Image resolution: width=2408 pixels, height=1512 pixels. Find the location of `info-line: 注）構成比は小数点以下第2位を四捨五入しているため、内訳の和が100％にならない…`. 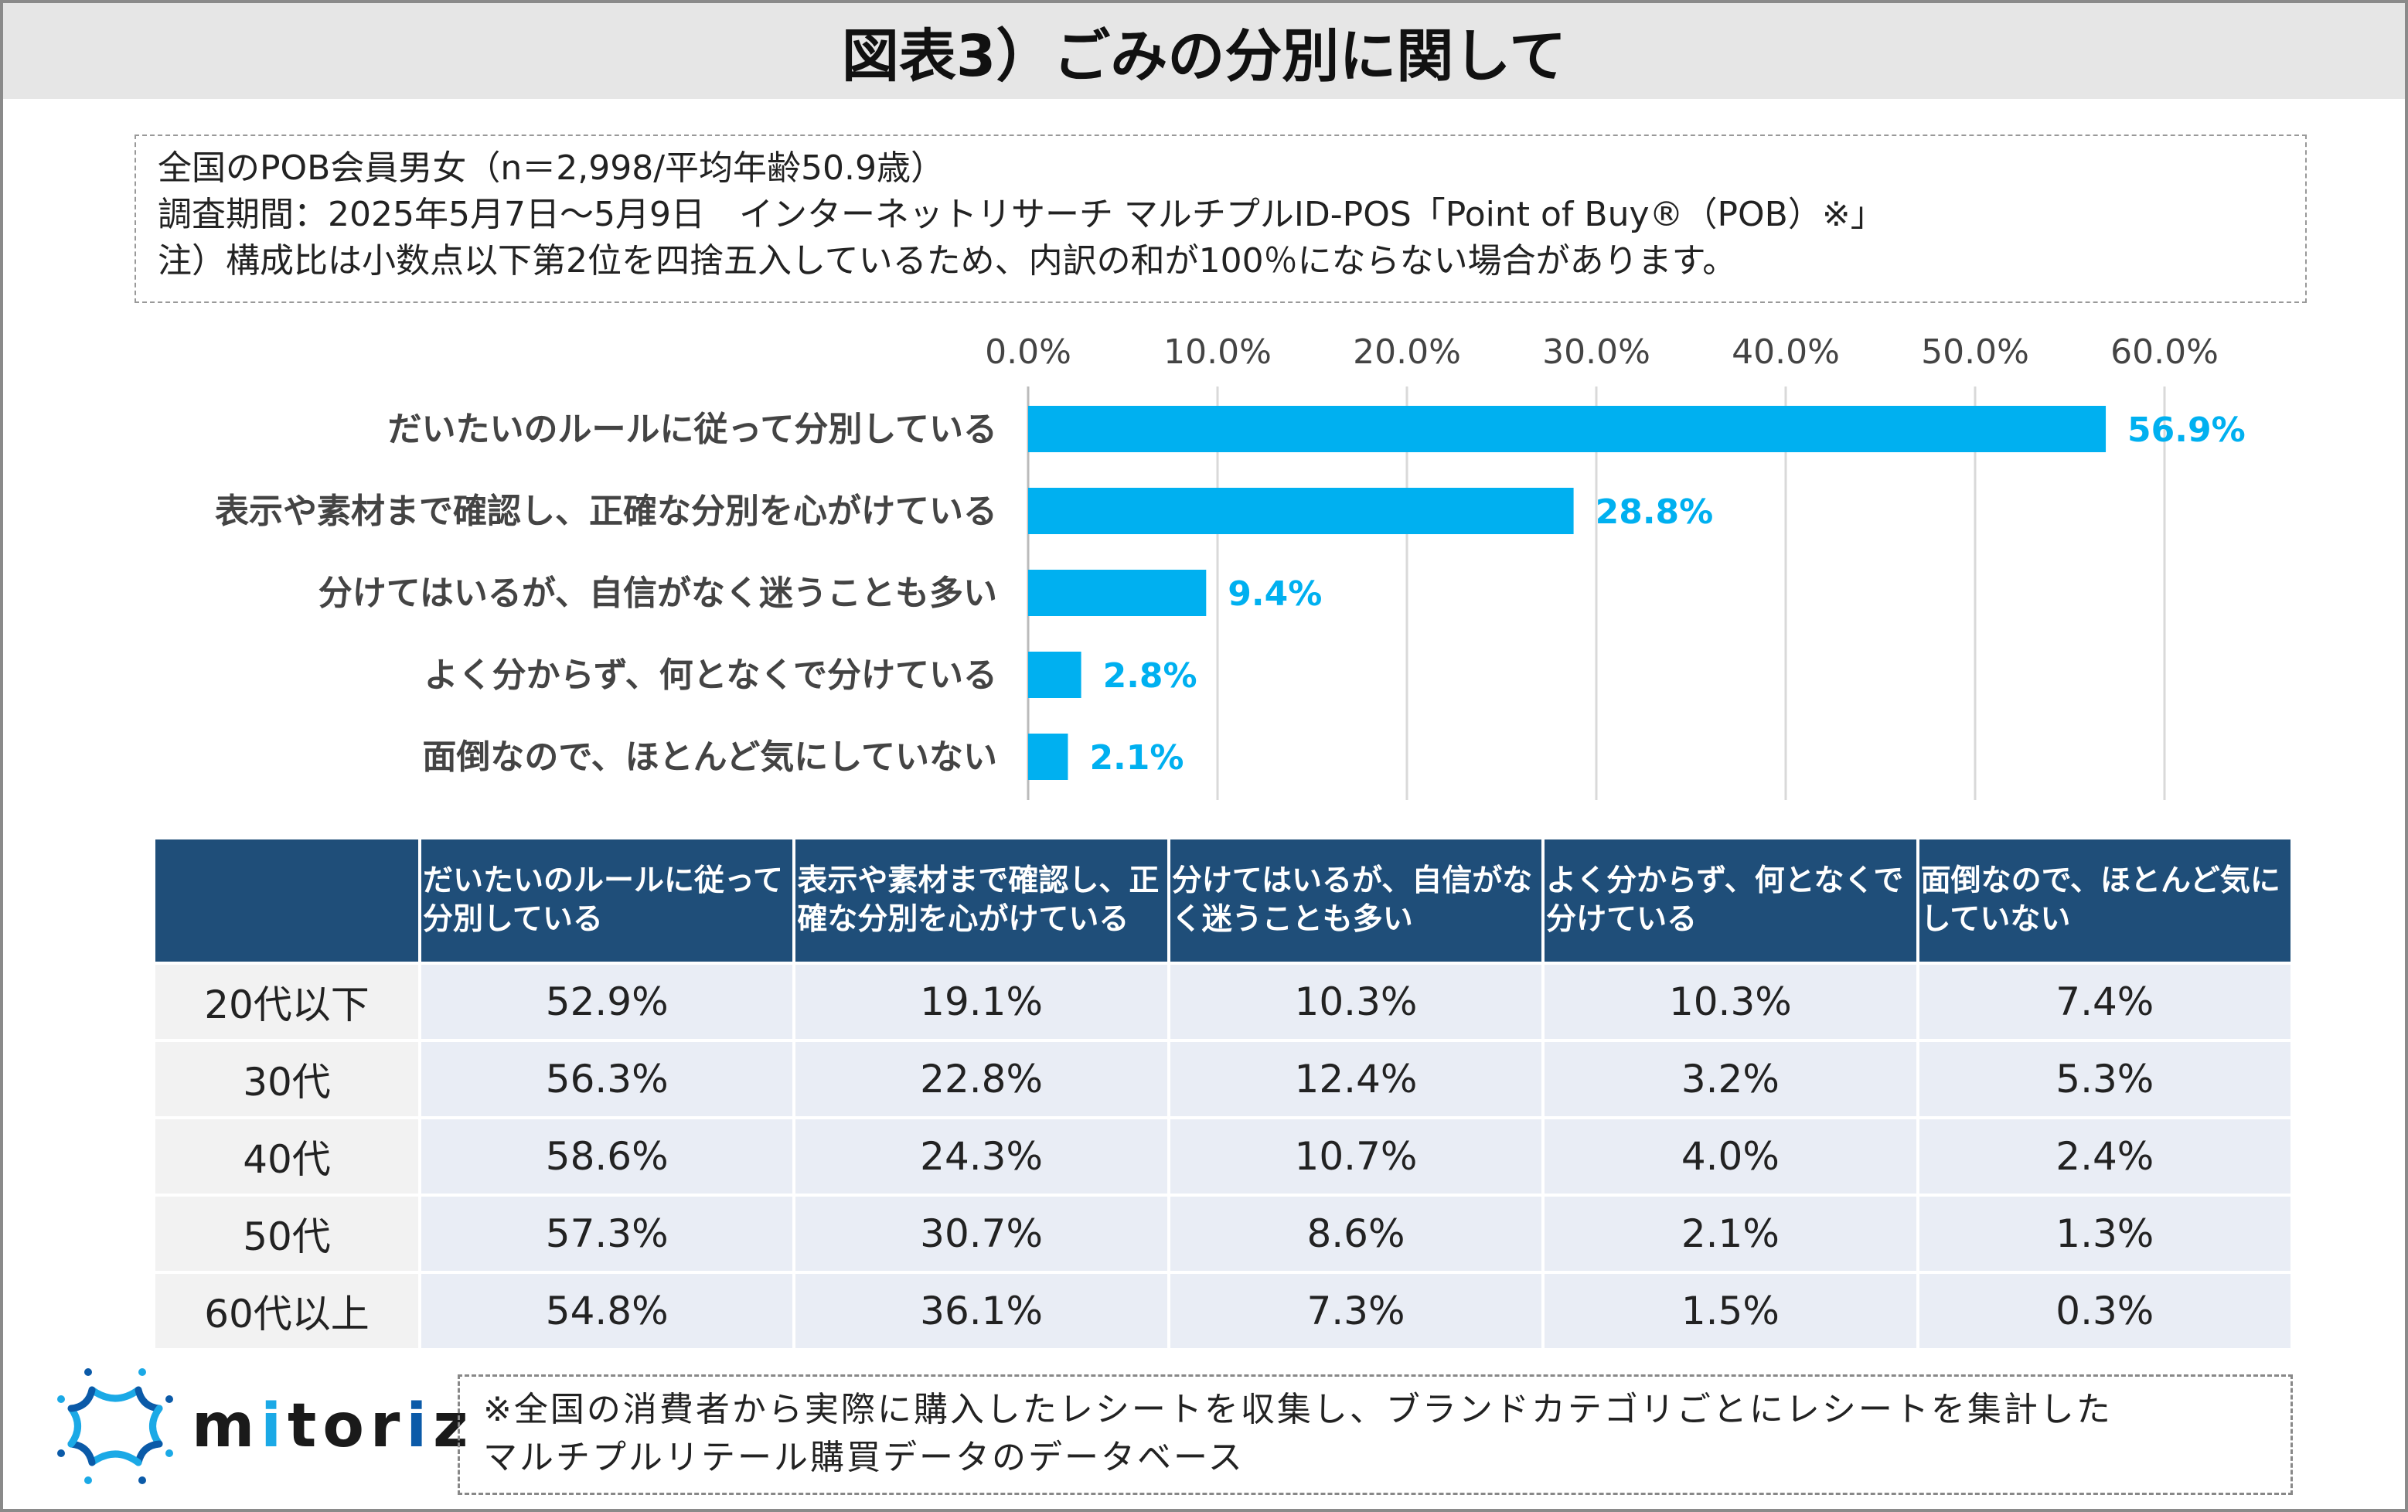

info-line: 注）構成比は小数点以下第2位を四捨五入しているため、内訳の和が100％にならない… is located at coordinates (948, 261).